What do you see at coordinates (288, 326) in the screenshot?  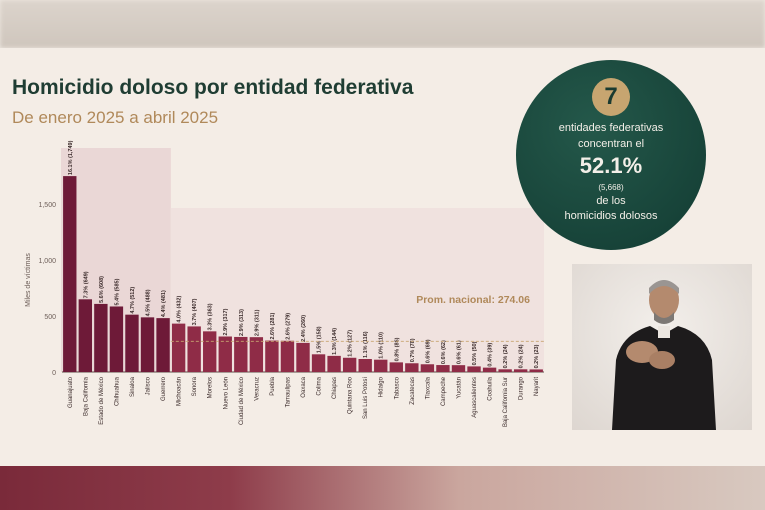 I see `bar-data-label: 2.6% (279)` at bounding box center [288, 326].